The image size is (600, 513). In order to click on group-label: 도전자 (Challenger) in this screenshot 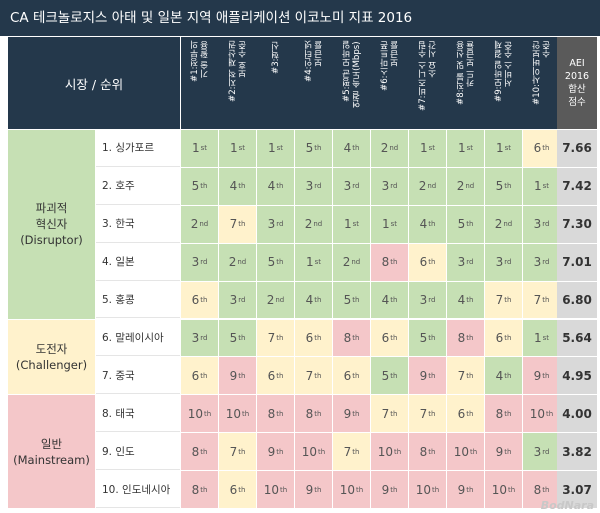, I will do `click(51, 357)`.